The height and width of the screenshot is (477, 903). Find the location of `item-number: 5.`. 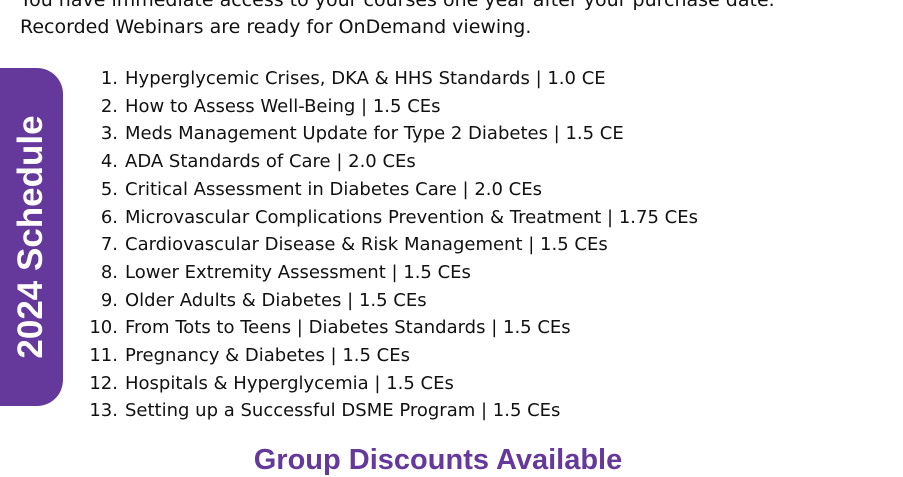

item-number: 5. is located at coordinates (109, 189).